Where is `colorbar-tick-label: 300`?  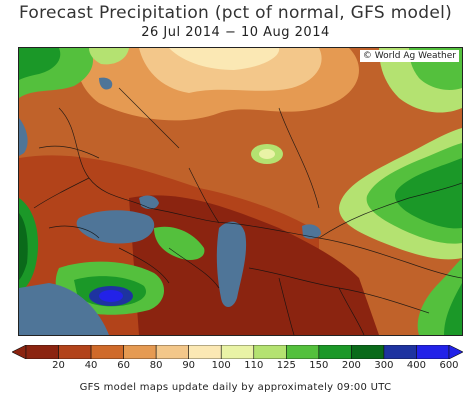 colorbar-tick-label: 300 is located at coordinates (384, 365).